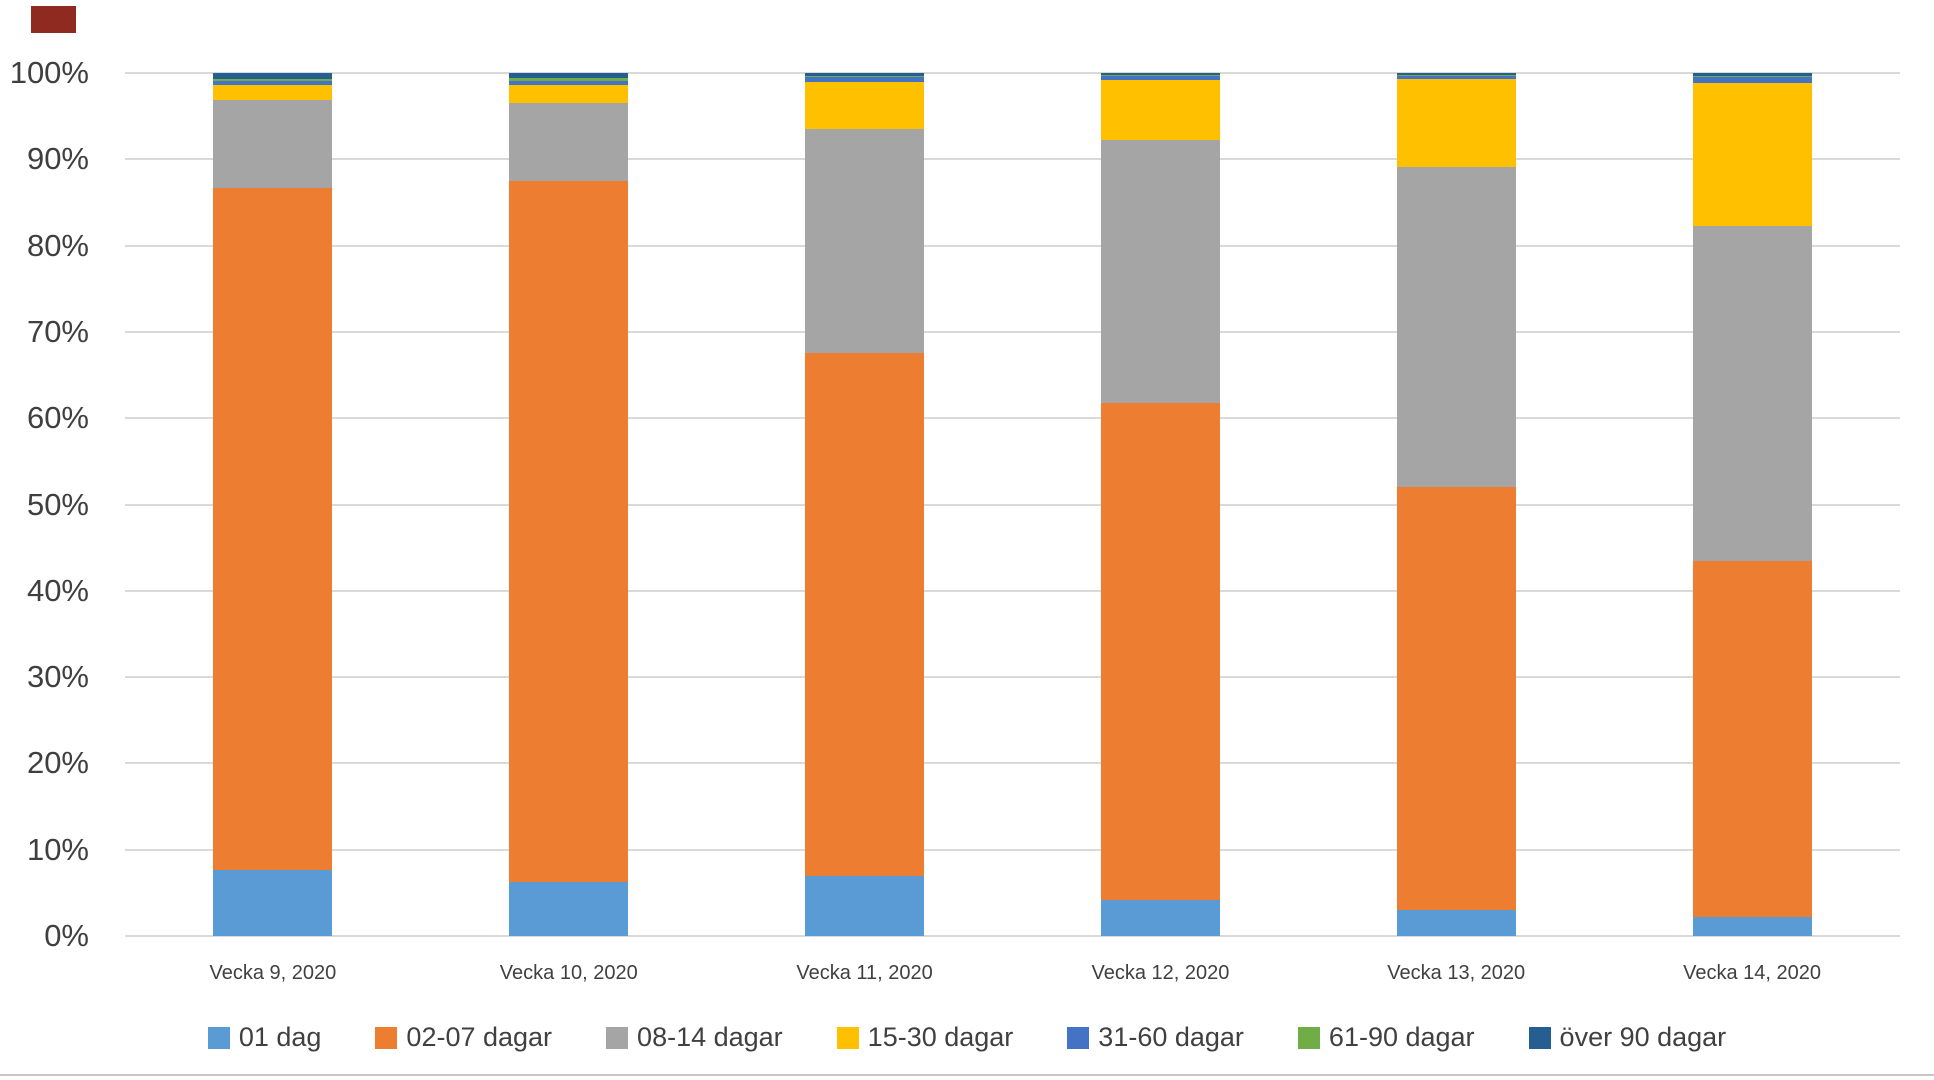  Describe the element at coordinates (57, 331) in the screenshot. I see `y-axis-label-70: 70%` at that location.